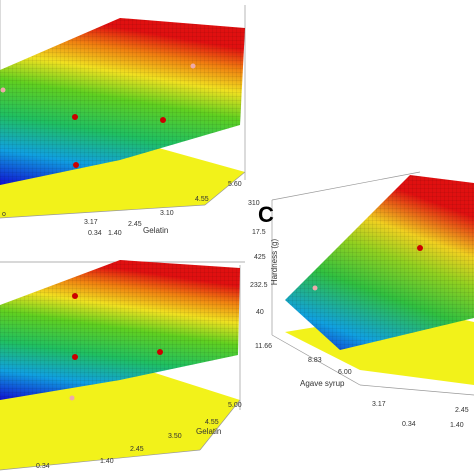  I want to click on panel-letter: C, so click(266, 214).